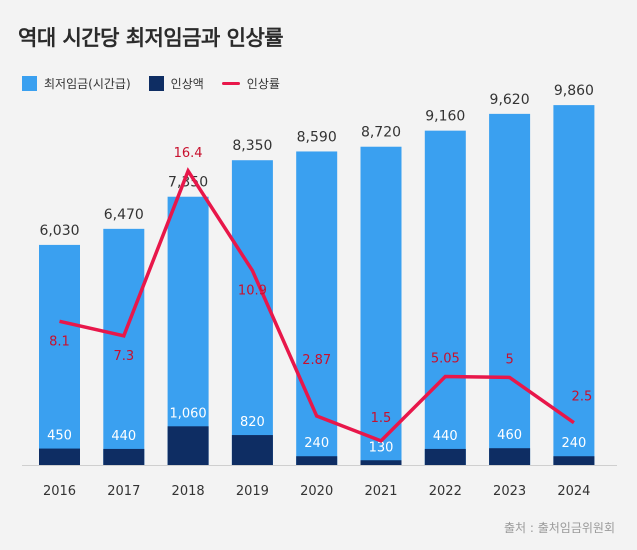 This screenshot has width=637, height=550. I want to click on rate-point-label: 16.4, so click(188, 153).